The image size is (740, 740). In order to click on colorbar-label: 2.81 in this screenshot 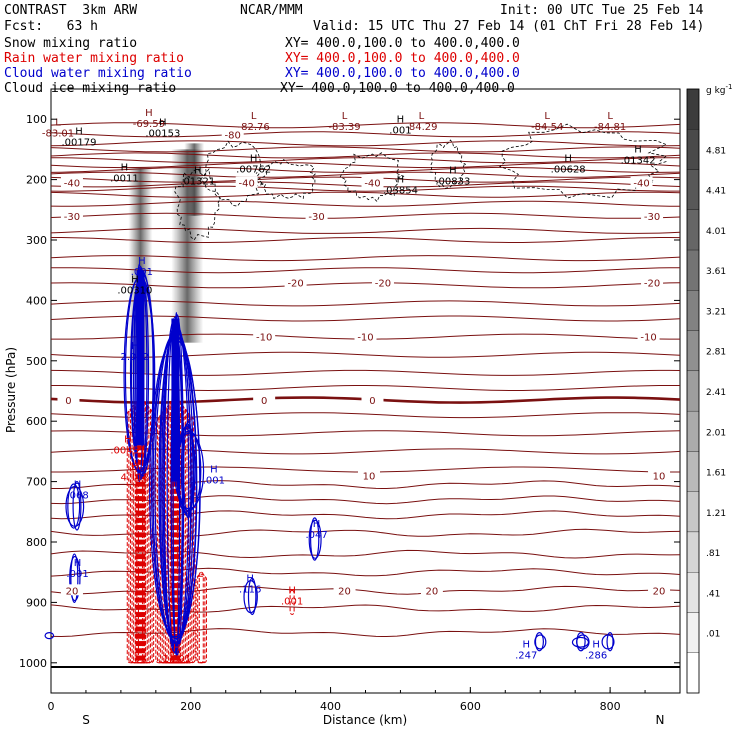, I will do `click(716, 353)`.